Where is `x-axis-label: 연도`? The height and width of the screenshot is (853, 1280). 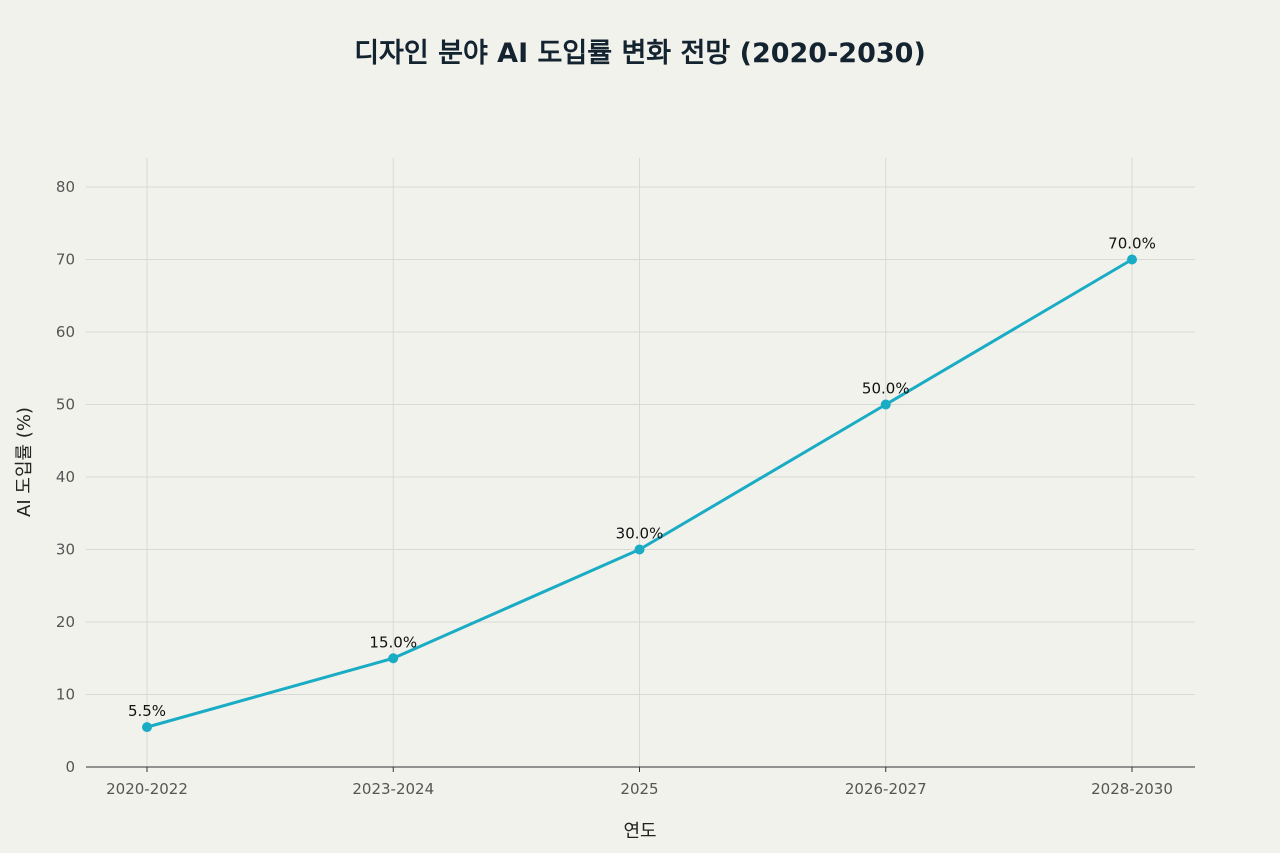
x-axis-label: 연도 is located at coordinates (639, 831).